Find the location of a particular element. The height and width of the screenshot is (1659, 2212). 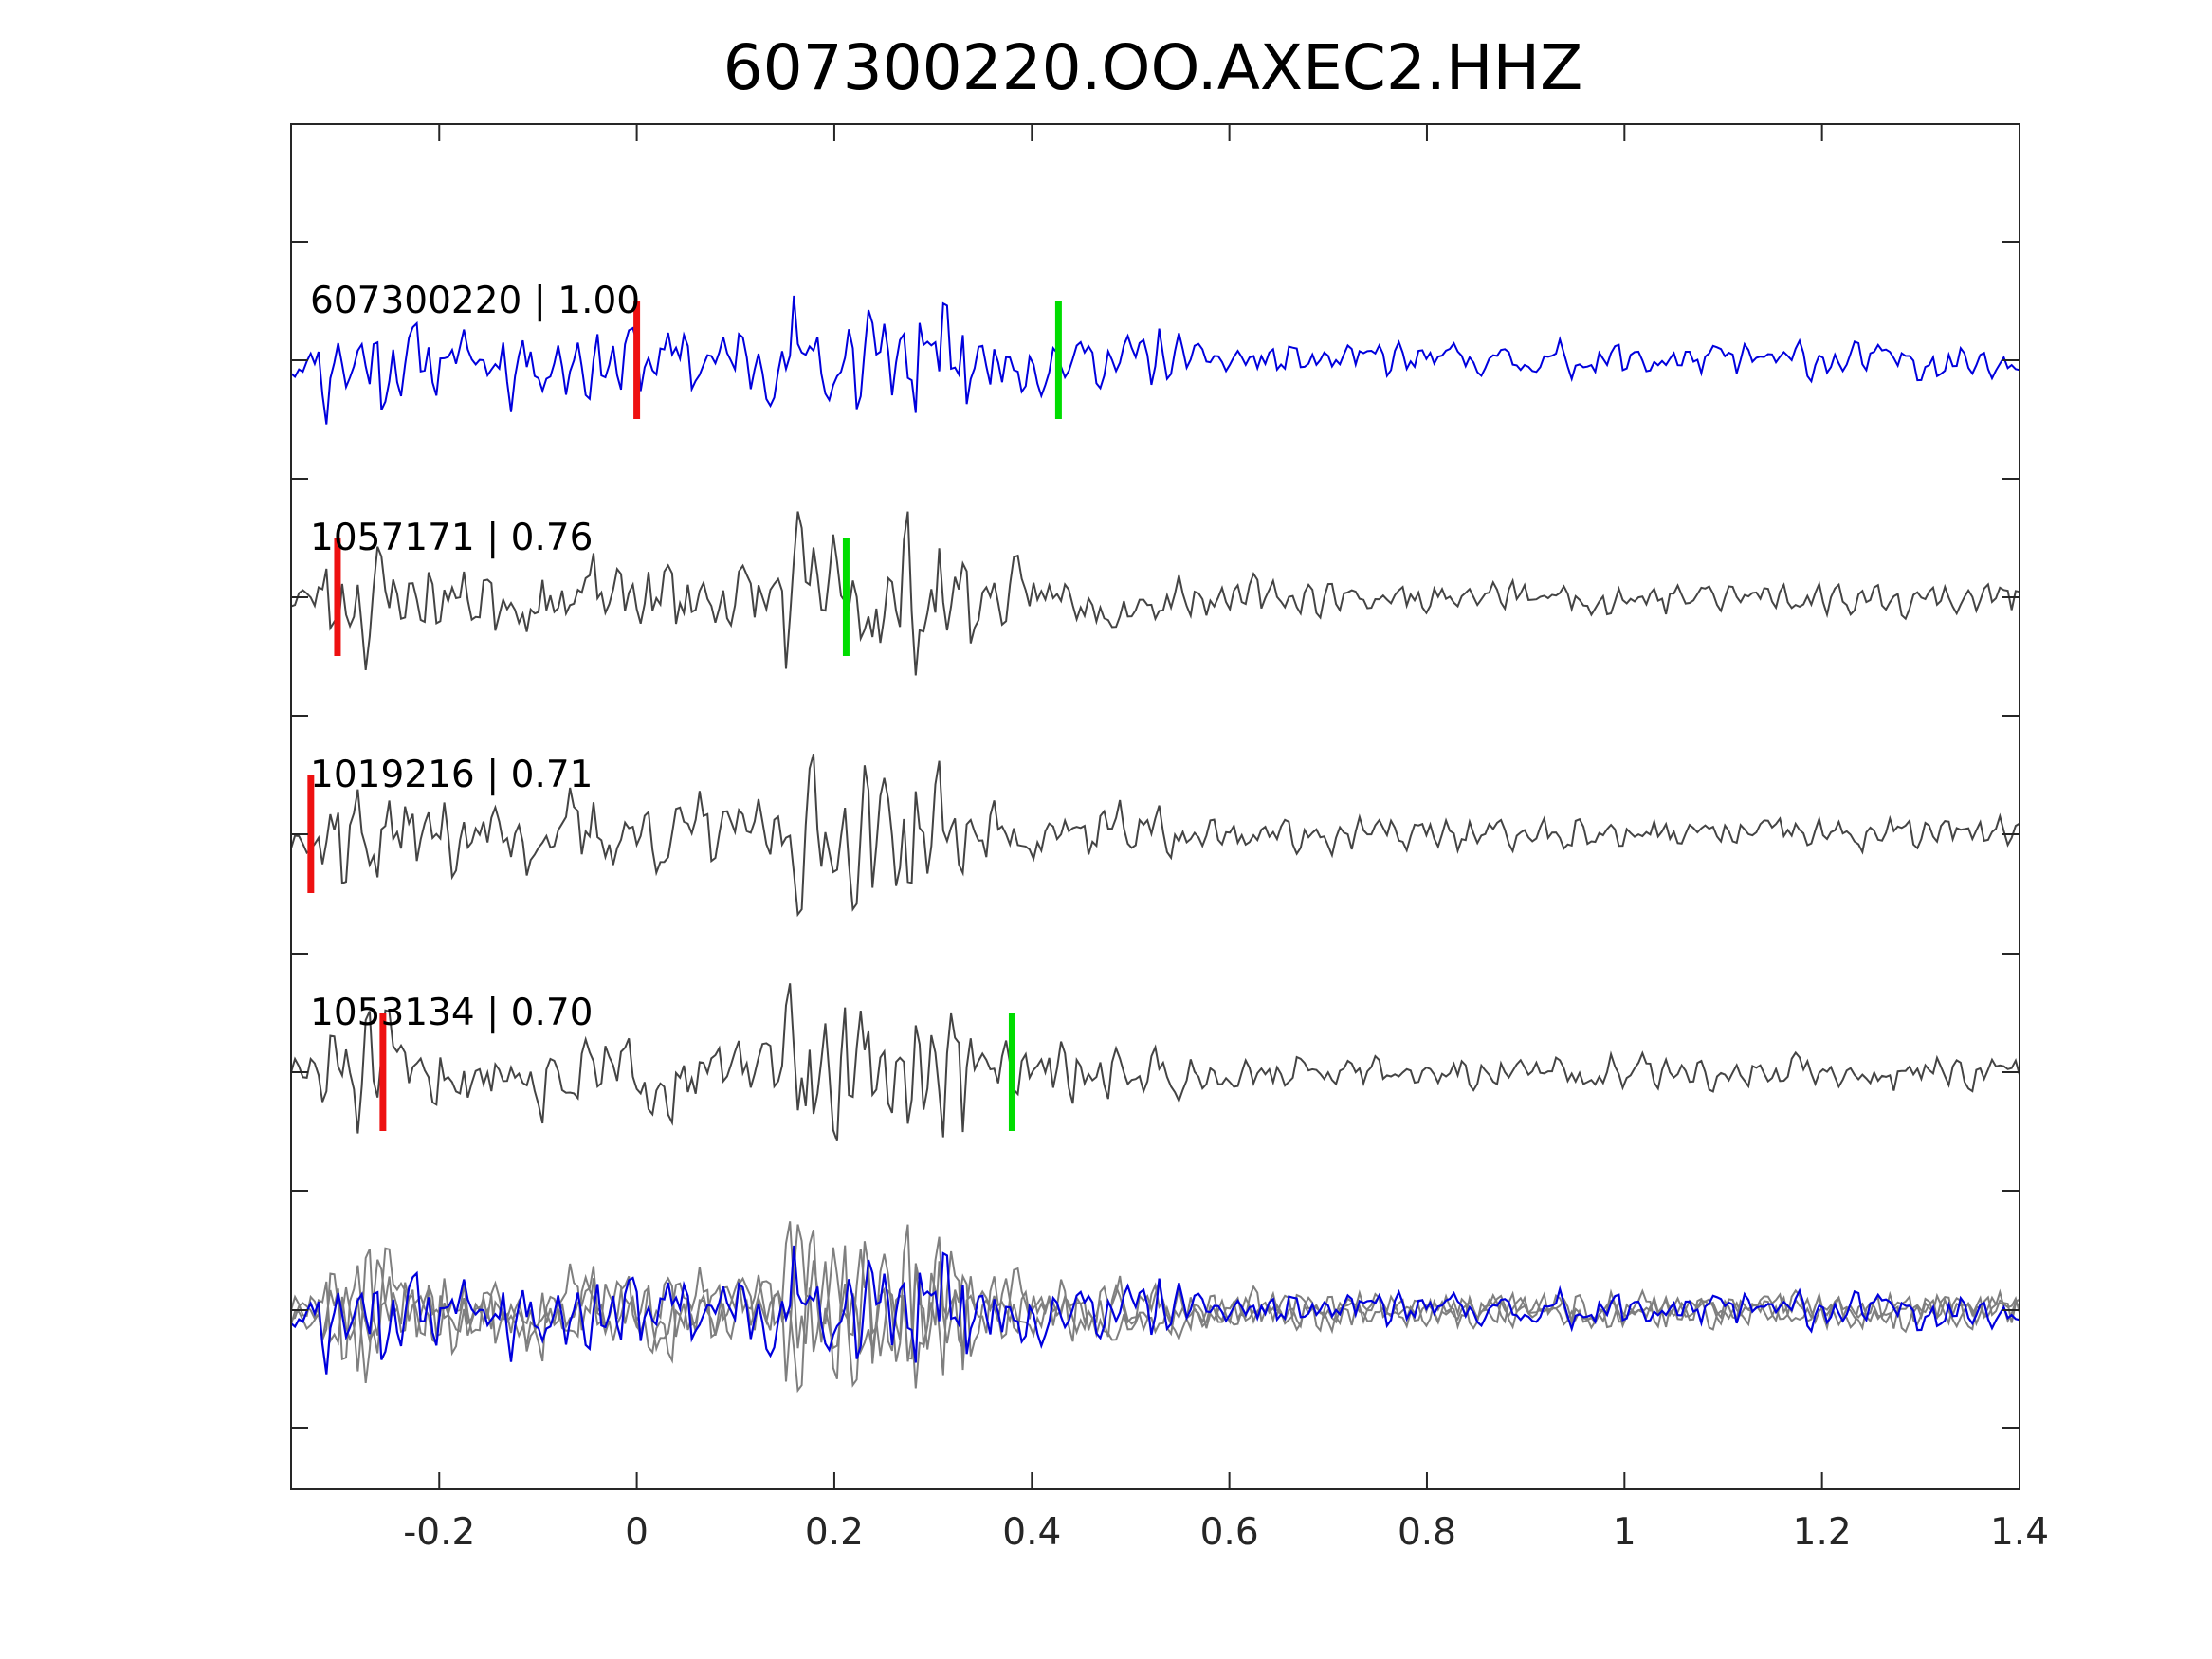

x-tick-label: 1 is located at coordinates (1624, 1532).